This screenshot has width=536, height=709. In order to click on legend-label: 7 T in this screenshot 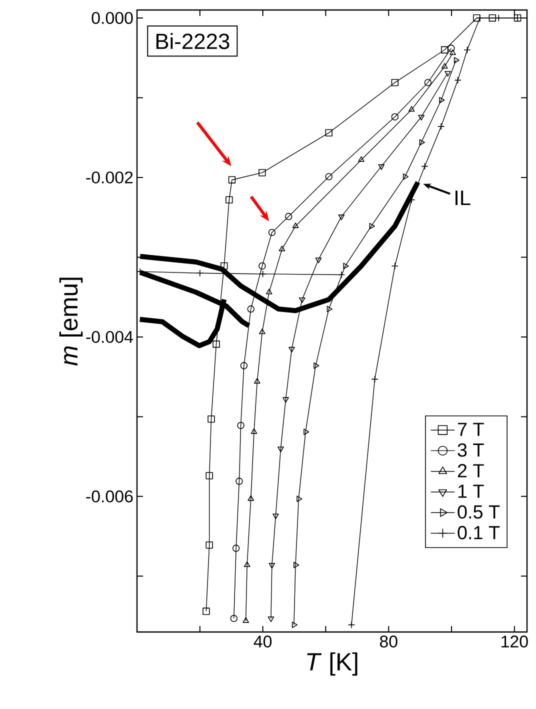, I will do `click(471, 429)`.